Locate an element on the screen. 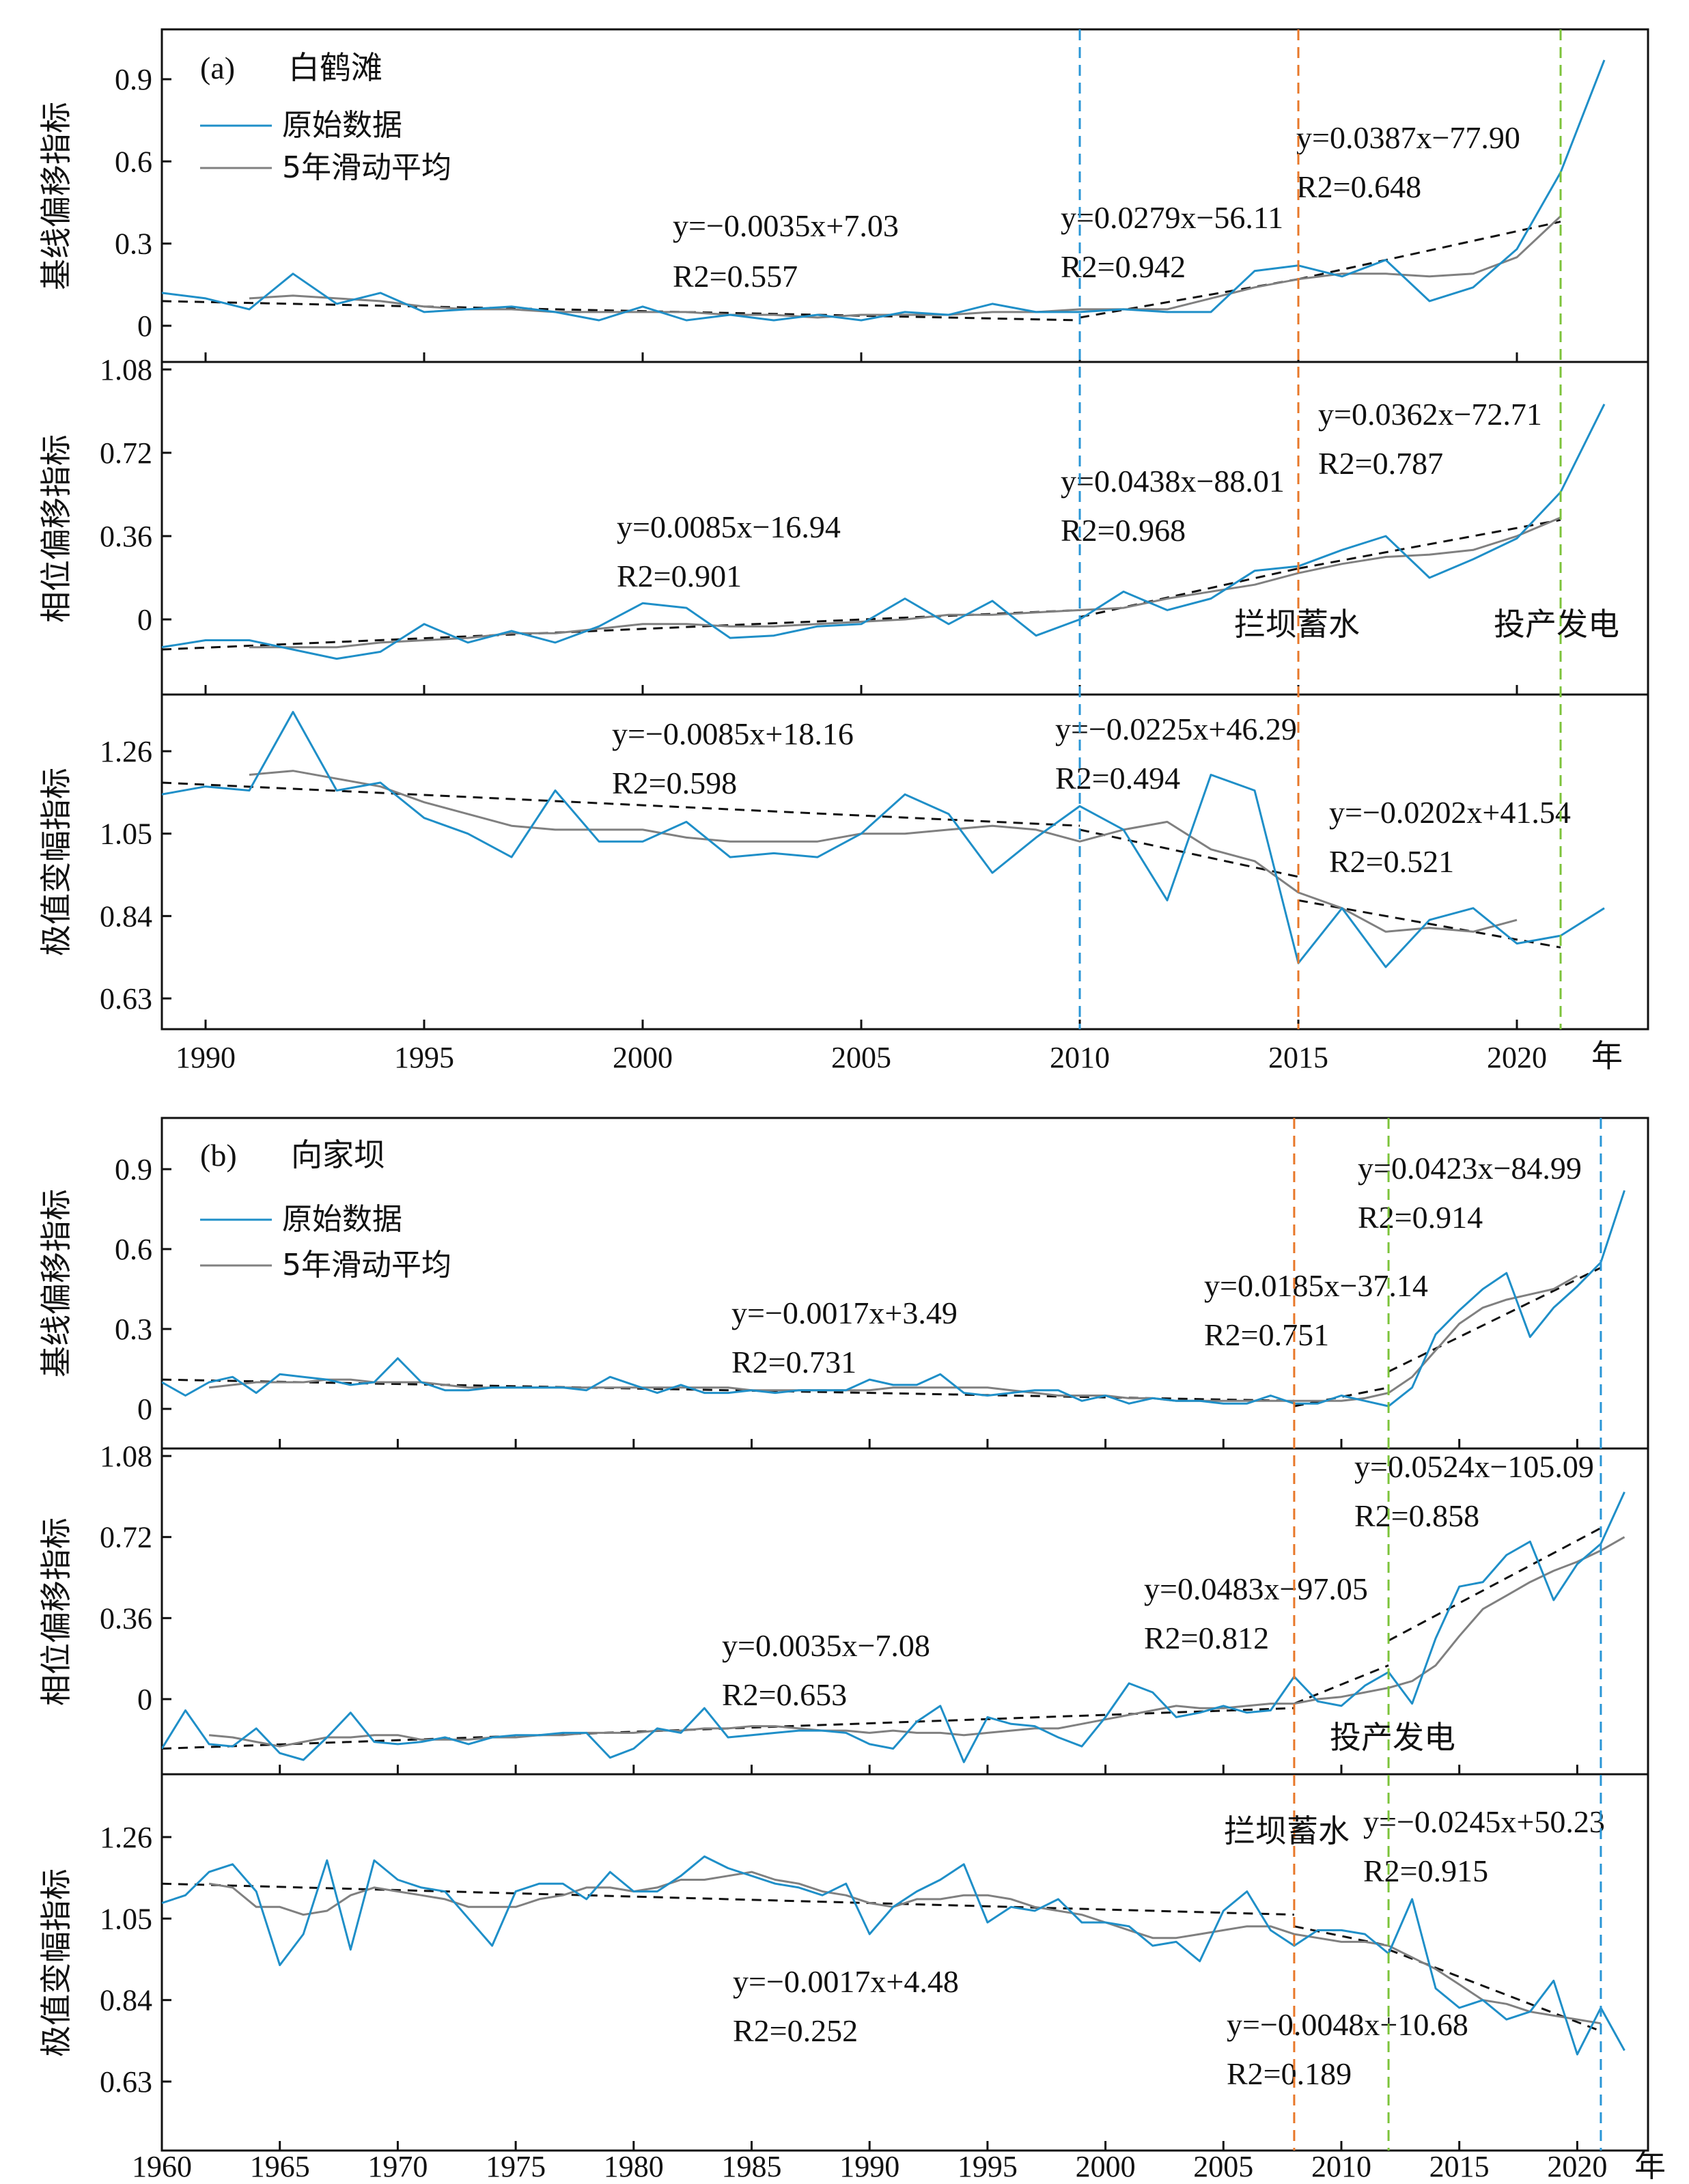 This screenshot has width=1689, height=2184. panel-label: (b) is located at coordinates (218, 1155).